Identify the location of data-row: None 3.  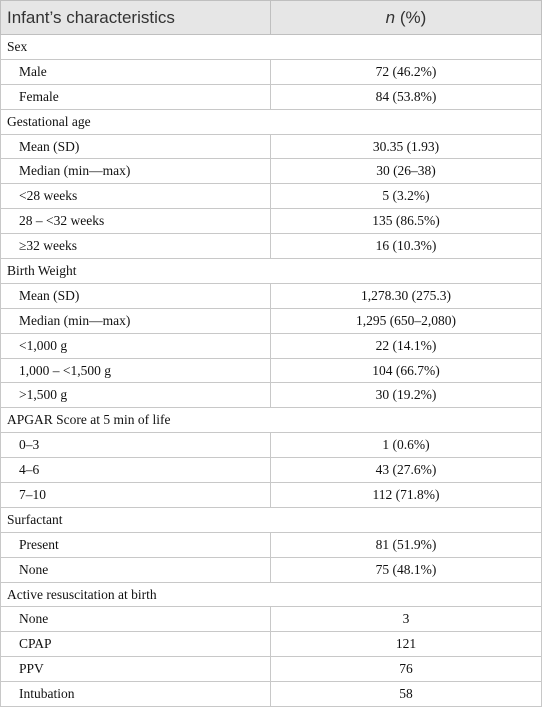
(271, 619).